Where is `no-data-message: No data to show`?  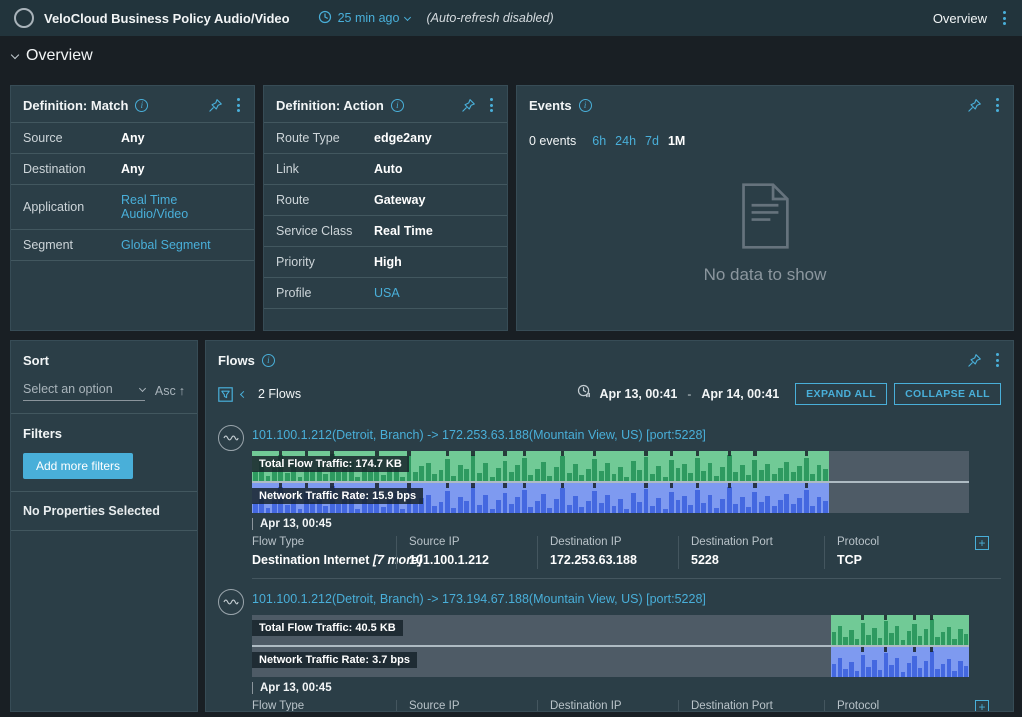 no-data-message: No data to show is located at coordinates (765, 274).